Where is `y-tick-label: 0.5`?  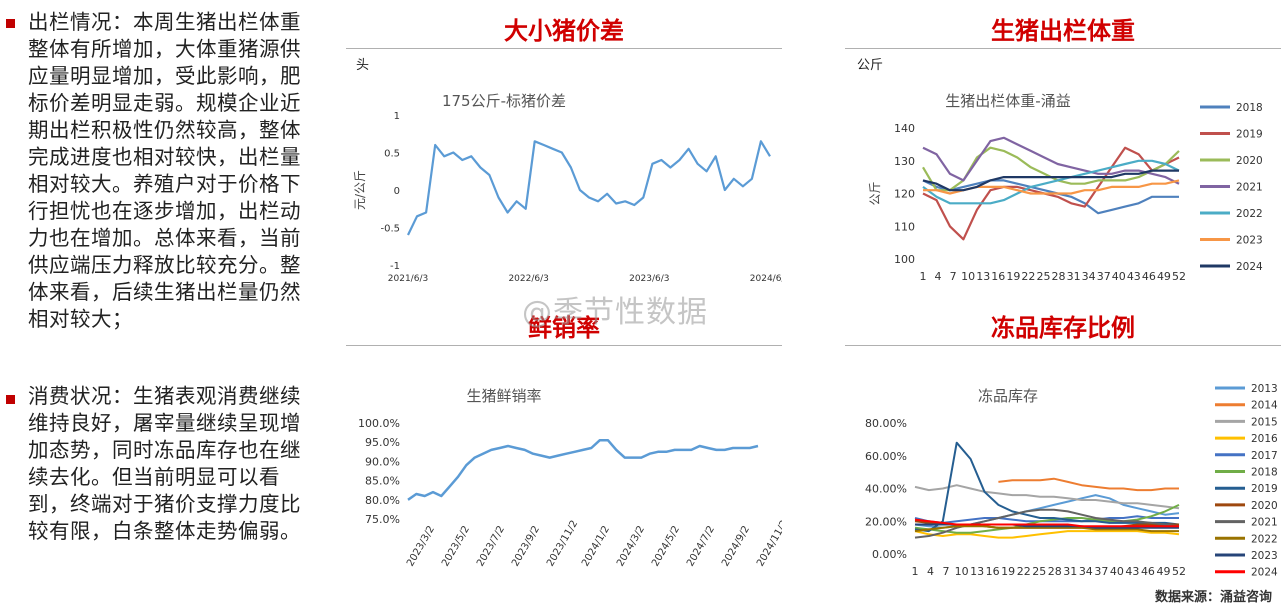 y-tick-label: 0.5 is located at coordinates (392, 154).